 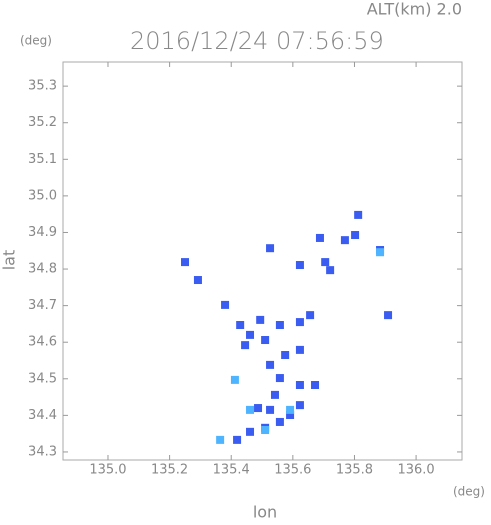 What do you see at coordinates (354, 470) in the screenshot?
I see `x-tick-label: 135.8` at bounding box center [354, 470].